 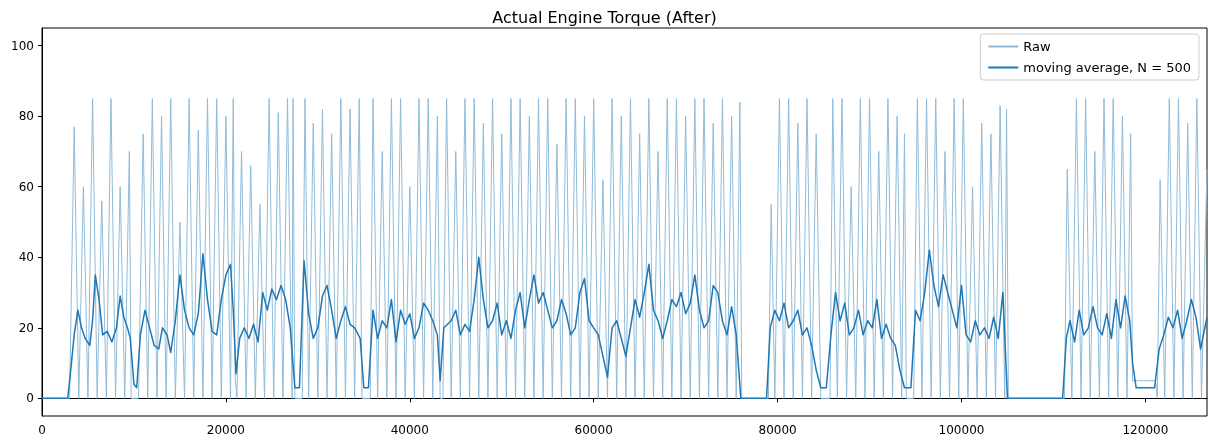 What do you see at coordinates (409, 430) in the screenshot?
I see `x-tick-label: 40000` at bounding box center [409, 430].